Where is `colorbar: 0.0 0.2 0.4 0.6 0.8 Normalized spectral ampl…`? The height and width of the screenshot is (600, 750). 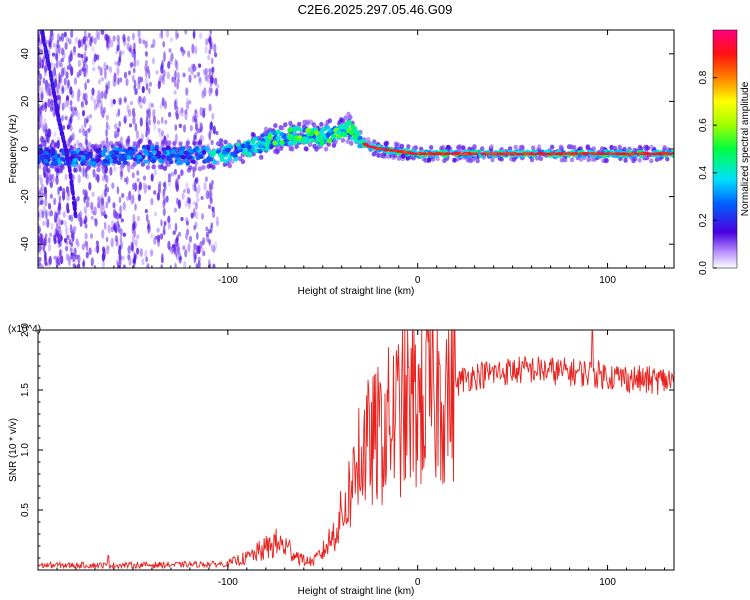 colorbar: 0.0 0.2 0.4 0.6 0.8 Normalized spectral ampl… is located at coordinates (724, 152).